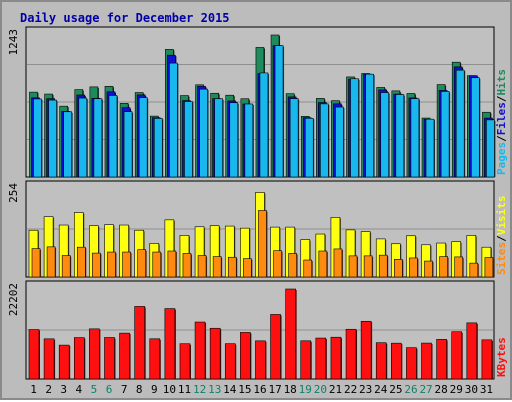 This screenshot has width=512, height=402. Describe the element at coordinates (109, 389) in the screenshot. I see `x-tick-6: 6` at that location.